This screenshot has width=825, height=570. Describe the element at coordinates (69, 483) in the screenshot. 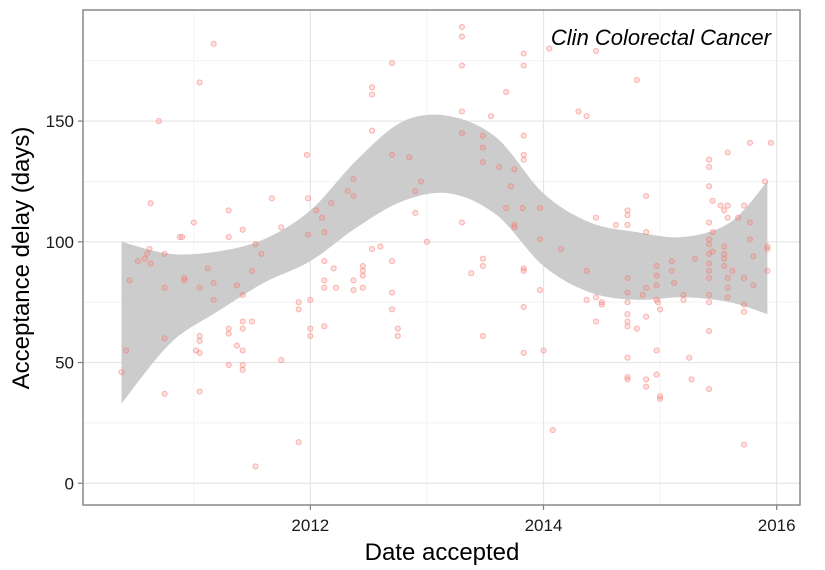

I see `y-tick-label: 0` at that location.